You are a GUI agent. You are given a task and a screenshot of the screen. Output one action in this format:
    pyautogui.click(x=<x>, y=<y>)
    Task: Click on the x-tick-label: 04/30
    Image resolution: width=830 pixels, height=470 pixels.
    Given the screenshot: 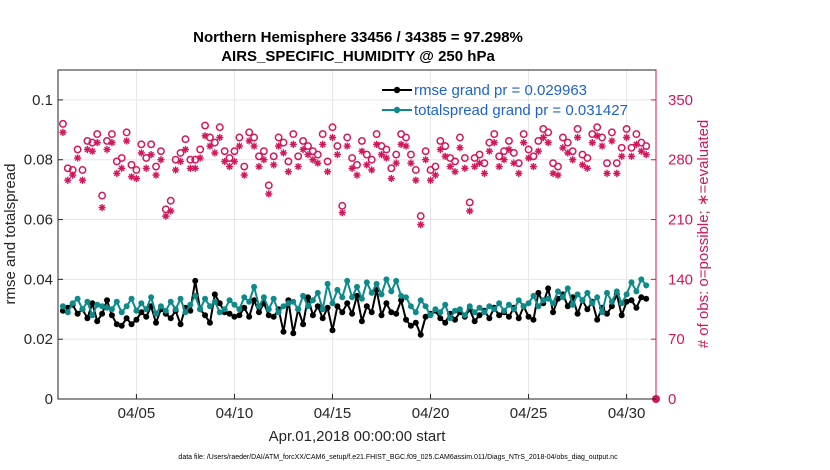 What is the action you would take?
    pyautogui.click(x=627, y=413)
    